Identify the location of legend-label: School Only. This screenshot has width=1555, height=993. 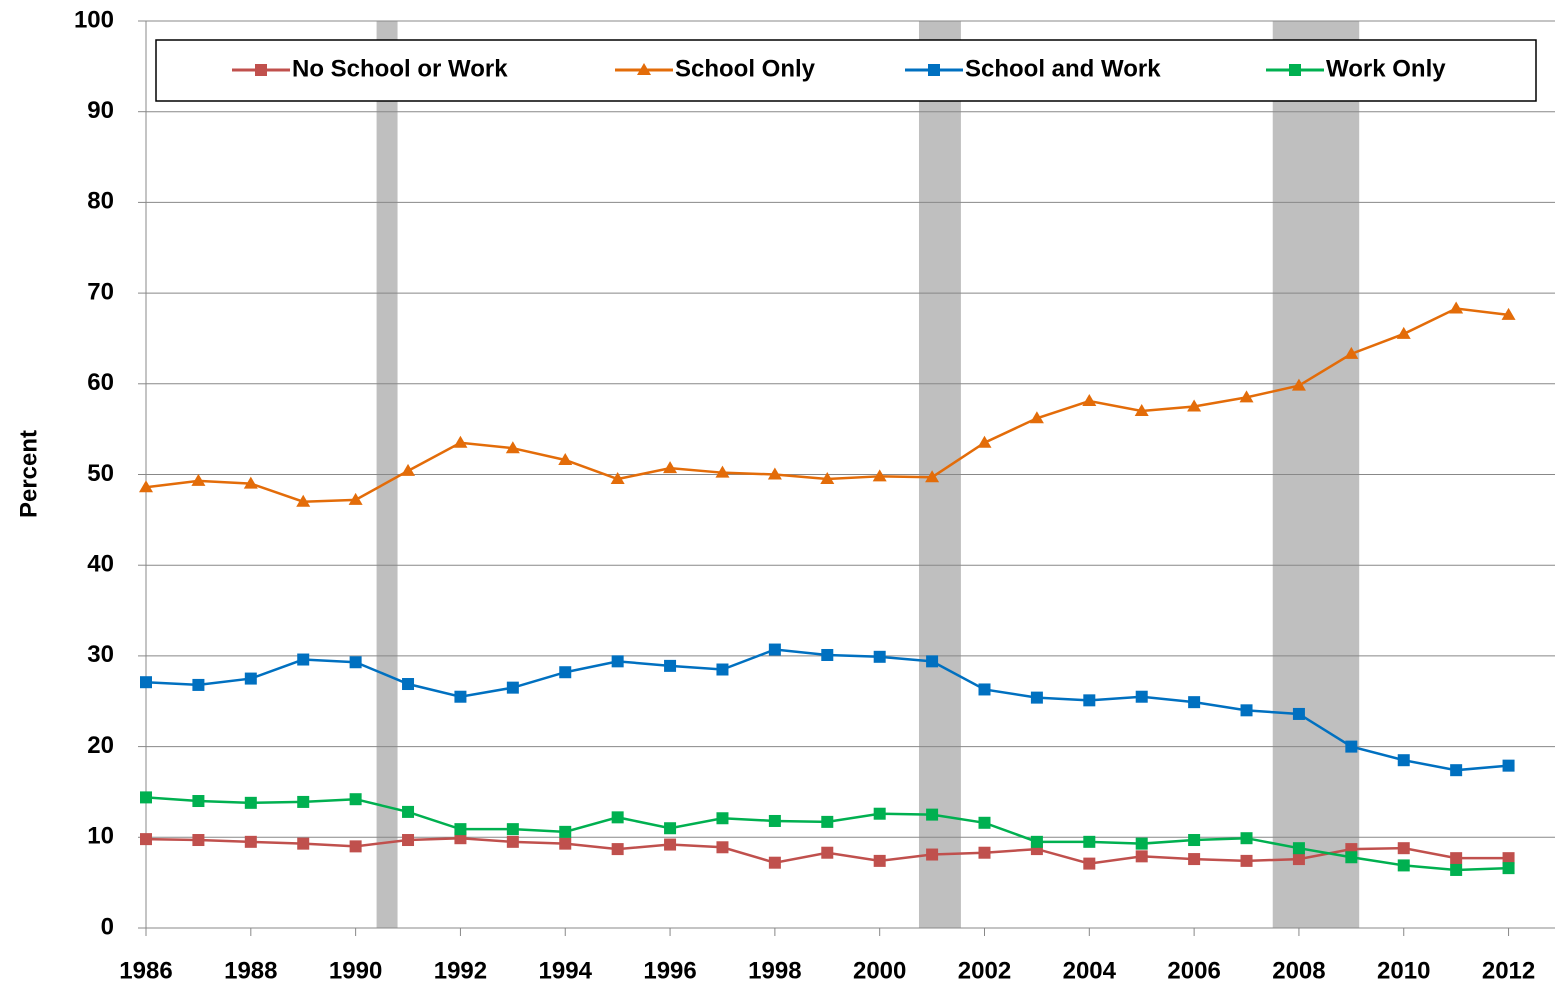
(745, 68).